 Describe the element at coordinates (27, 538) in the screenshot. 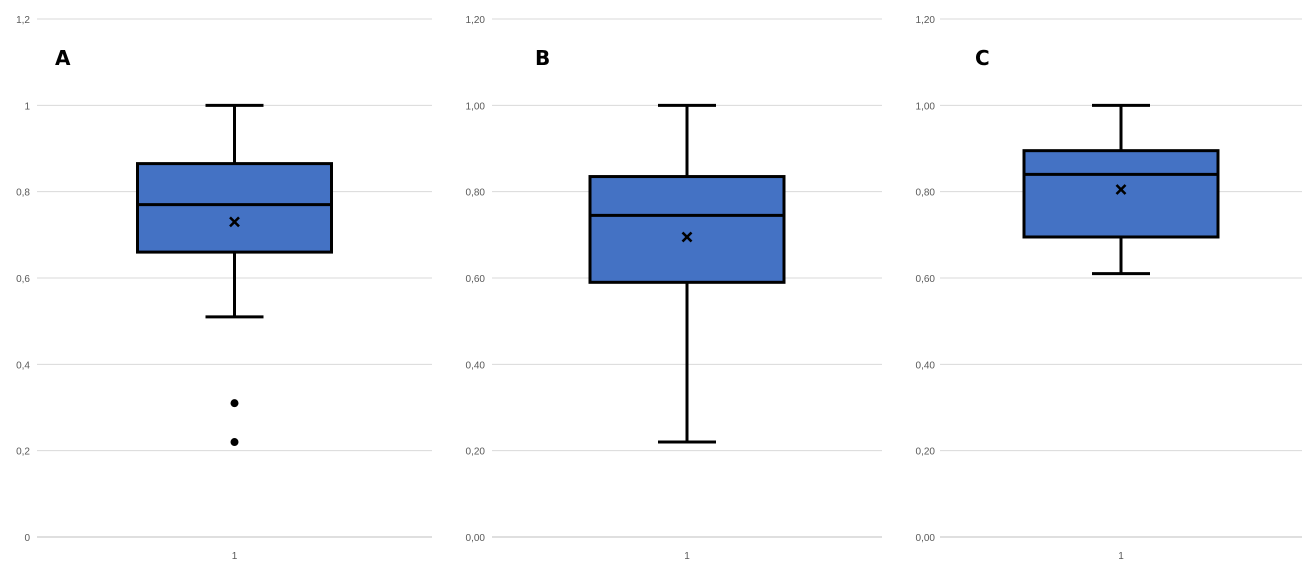

I see `y-tick-label: 0` at that location.